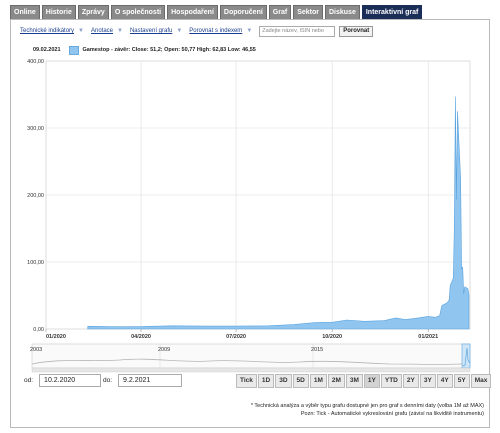  I want to click on navigator-scrollbar, so click(251, 370).